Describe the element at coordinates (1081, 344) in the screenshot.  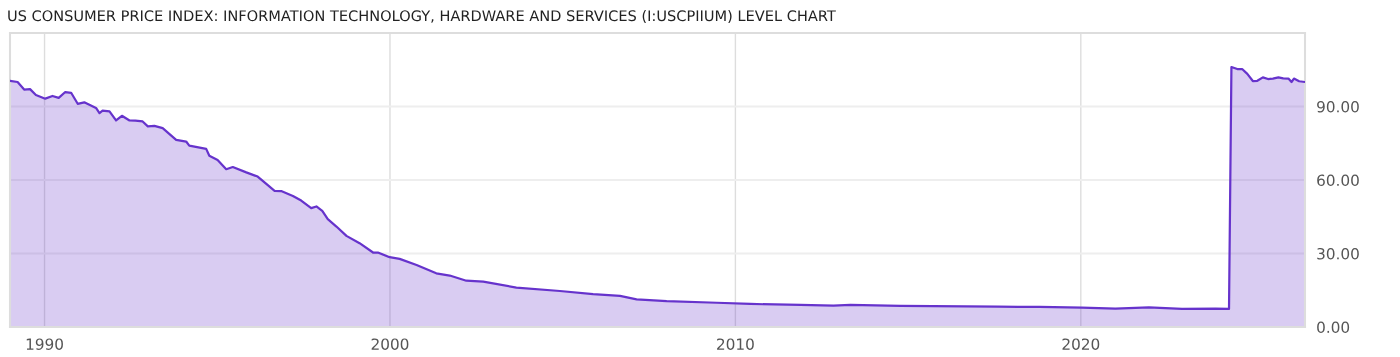
I see `x-tick-label: 2020` at that location.